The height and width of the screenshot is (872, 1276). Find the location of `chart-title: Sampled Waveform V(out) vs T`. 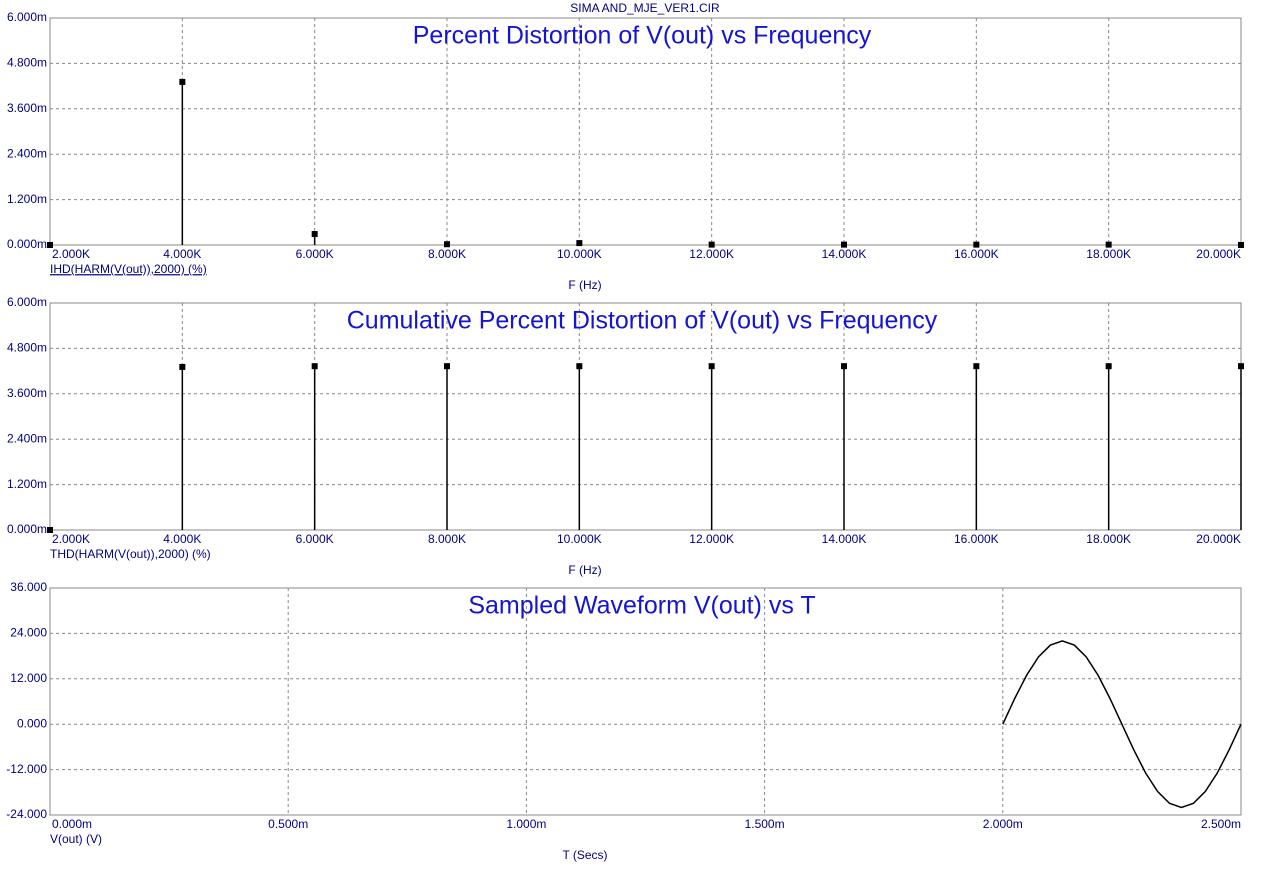

chart-title: Sampled Waveform V(out) vs T is located at coordinates (641, 606).